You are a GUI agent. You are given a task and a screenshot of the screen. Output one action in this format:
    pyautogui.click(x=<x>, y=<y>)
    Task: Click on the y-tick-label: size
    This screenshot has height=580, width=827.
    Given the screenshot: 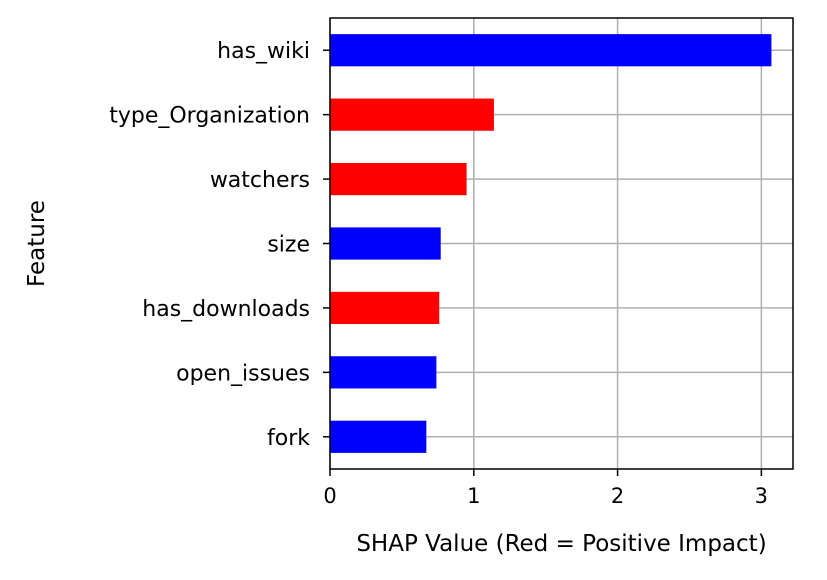 What is the action you would take?
    pyautogui.click(x=288, y=245)
    